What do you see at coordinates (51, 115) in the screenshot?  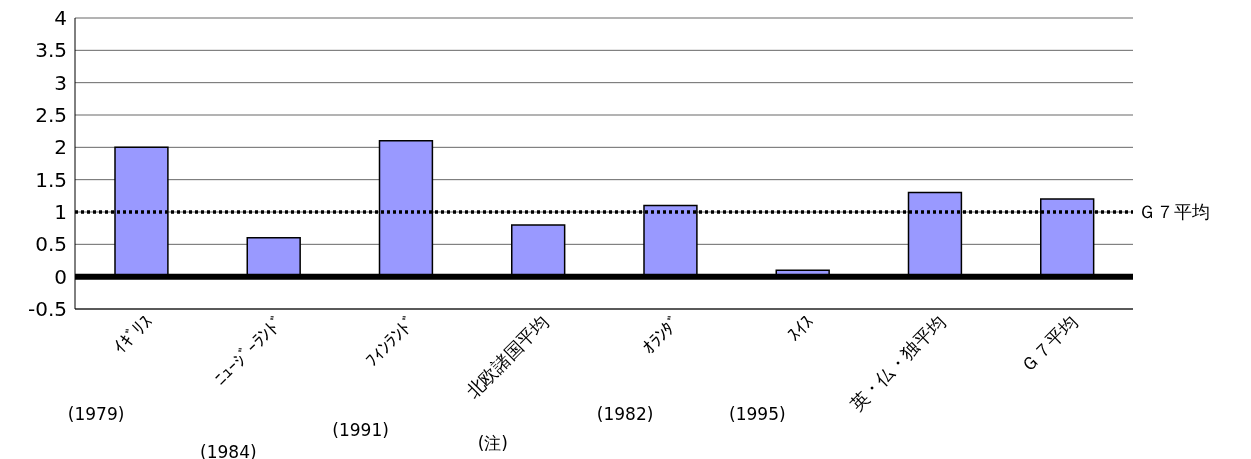 I see `y-tick-label: 2.5` at bounding box center [51, 115].